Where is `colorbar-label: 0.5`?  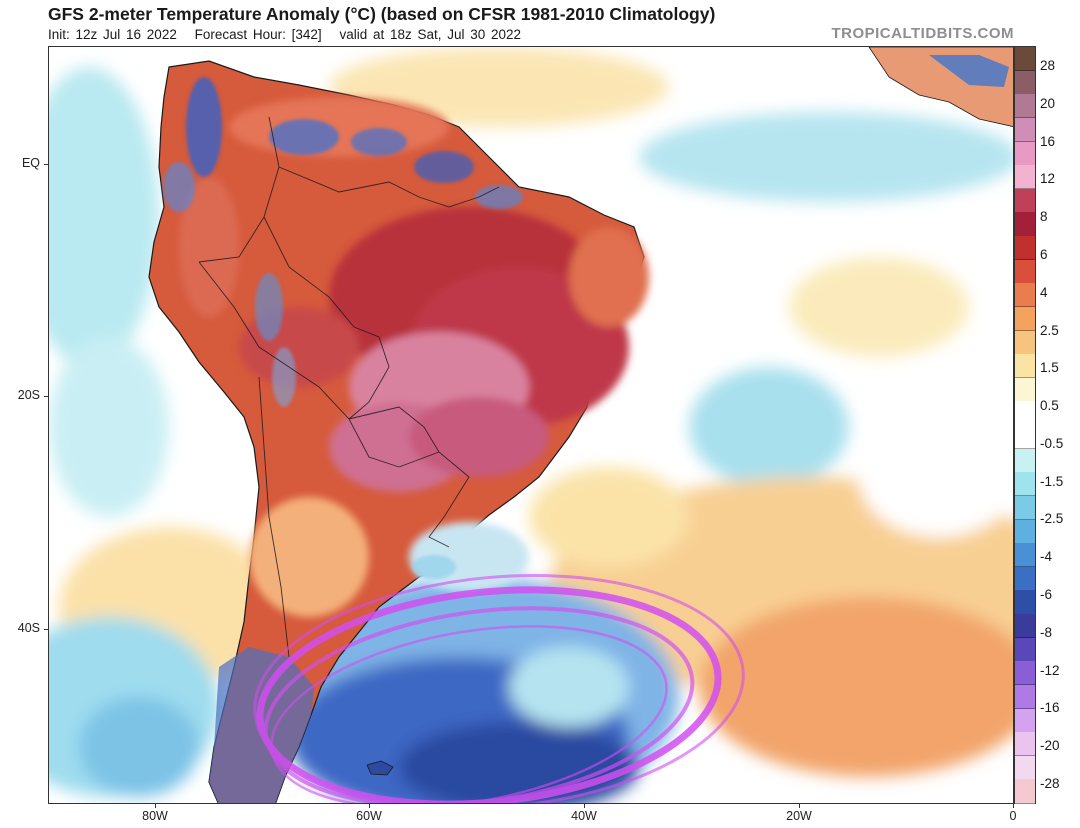
colorbar-label: 0.5 is located at coordinates (1049, 406).